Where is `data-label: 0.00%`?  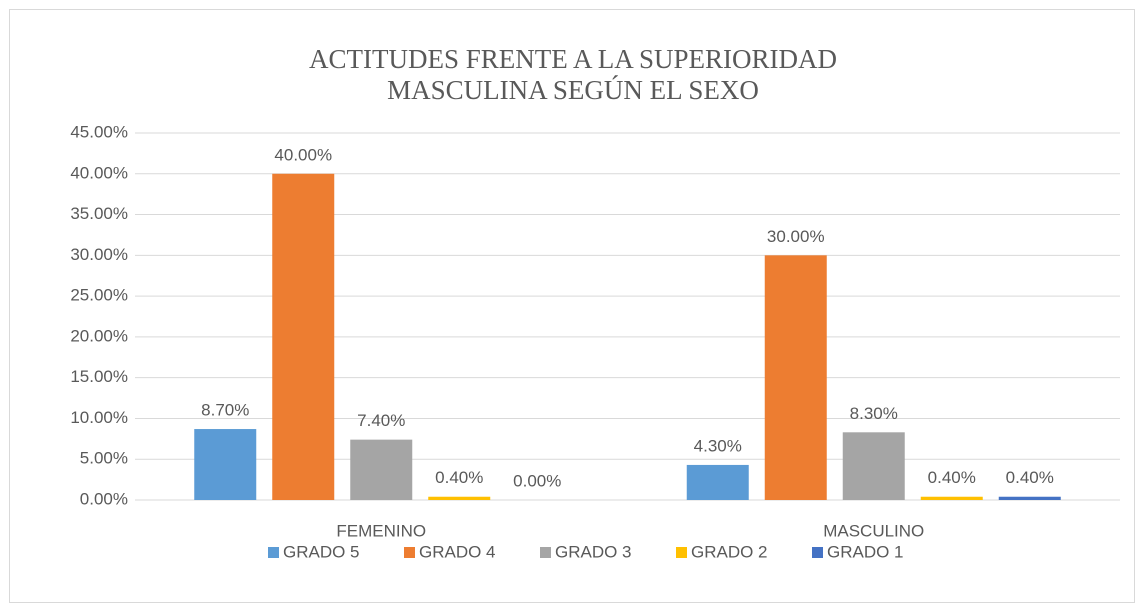
data-label: 0.00% is located at coordinates (537, 480).